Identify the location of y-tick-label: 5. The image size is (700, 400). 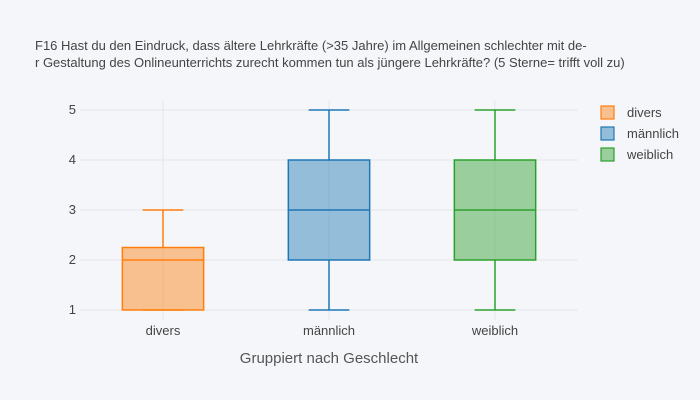
(72, 109).